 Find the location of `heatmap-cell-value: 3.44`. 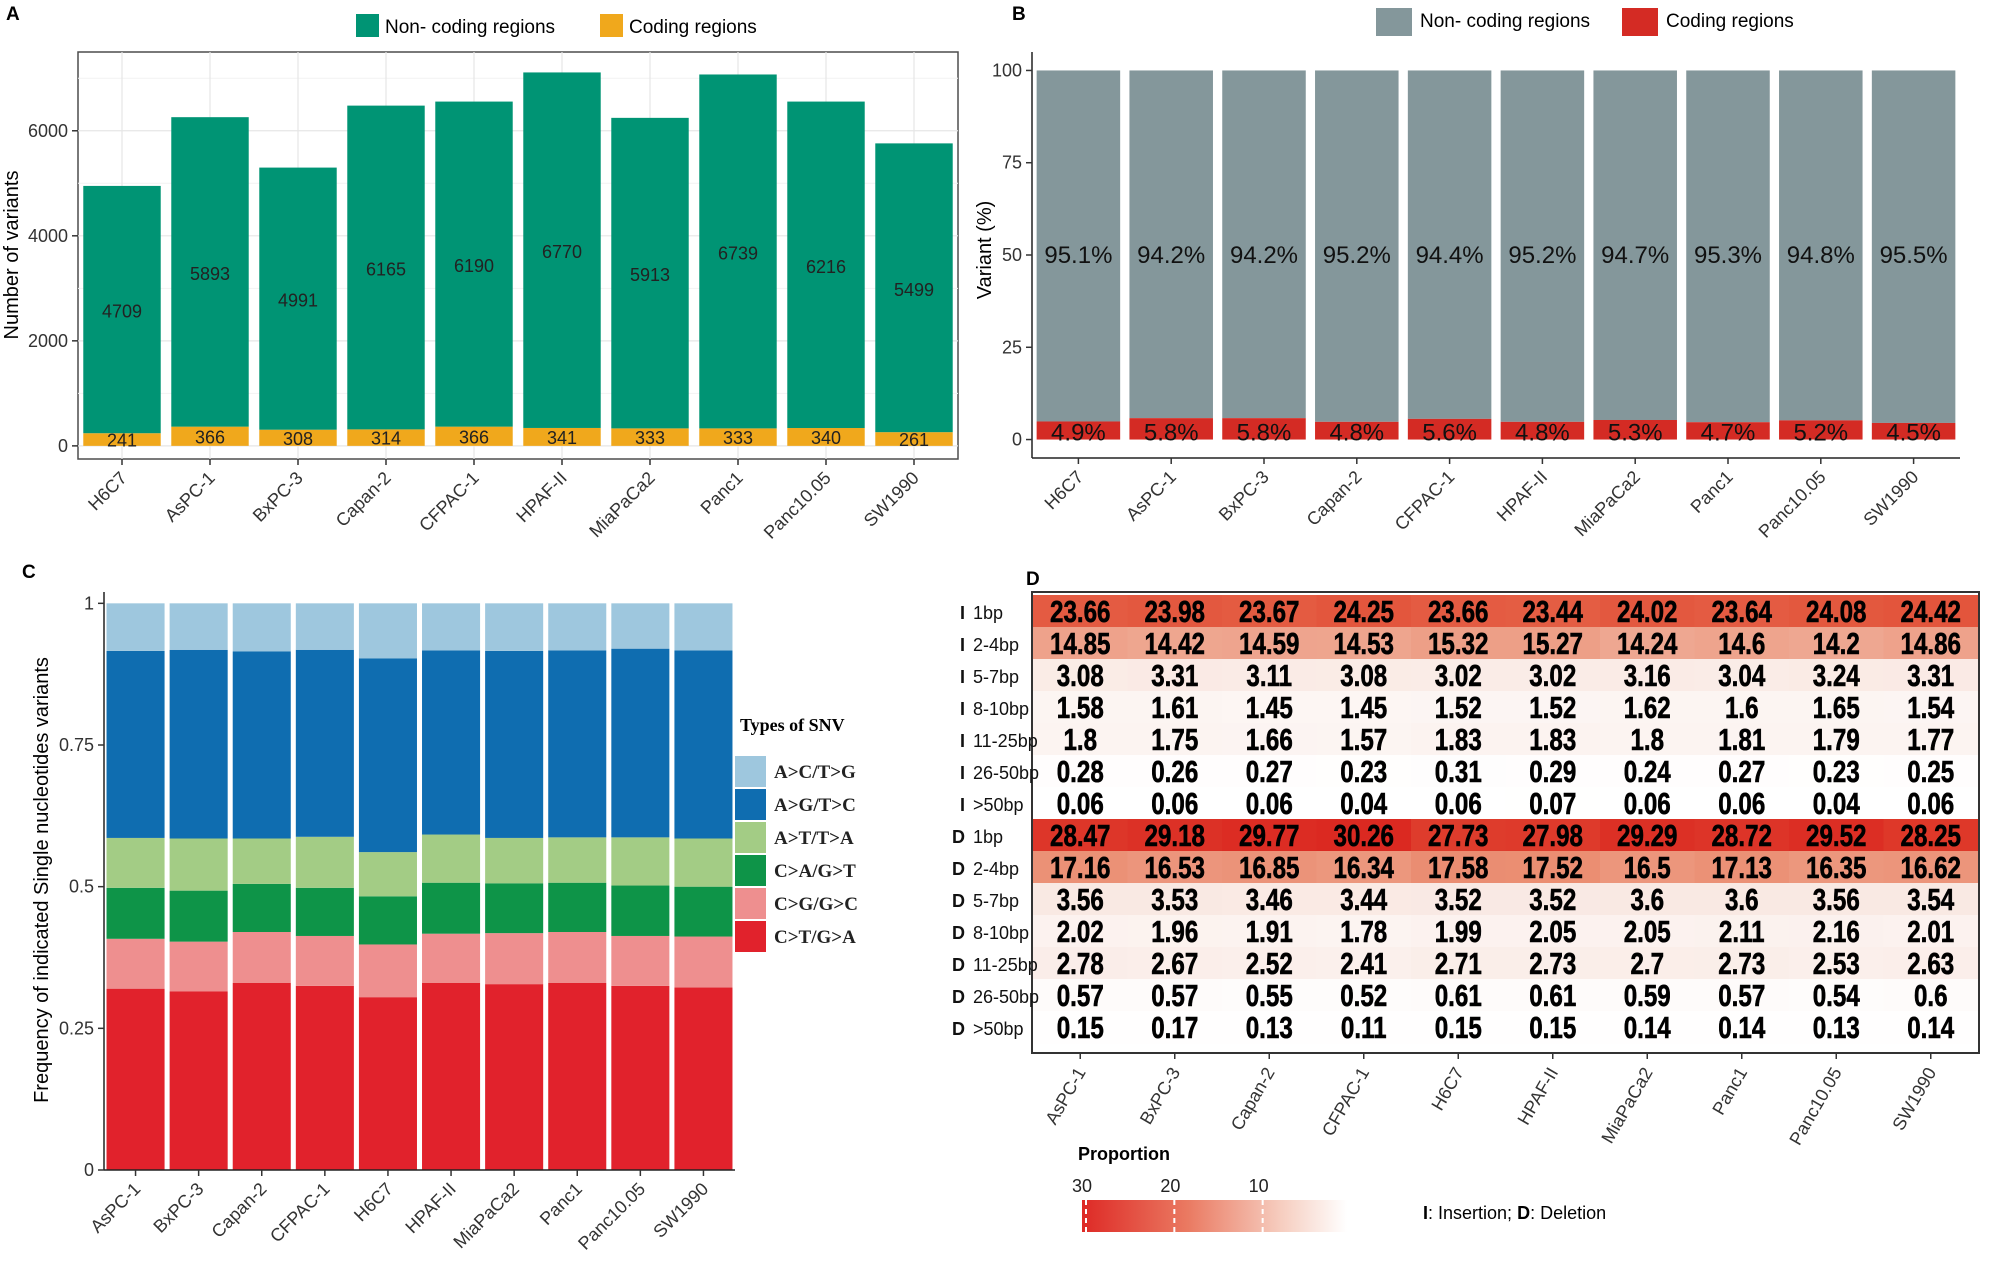

heatmap-cell-value: 3.44 is located at coordinates (1364, 899).